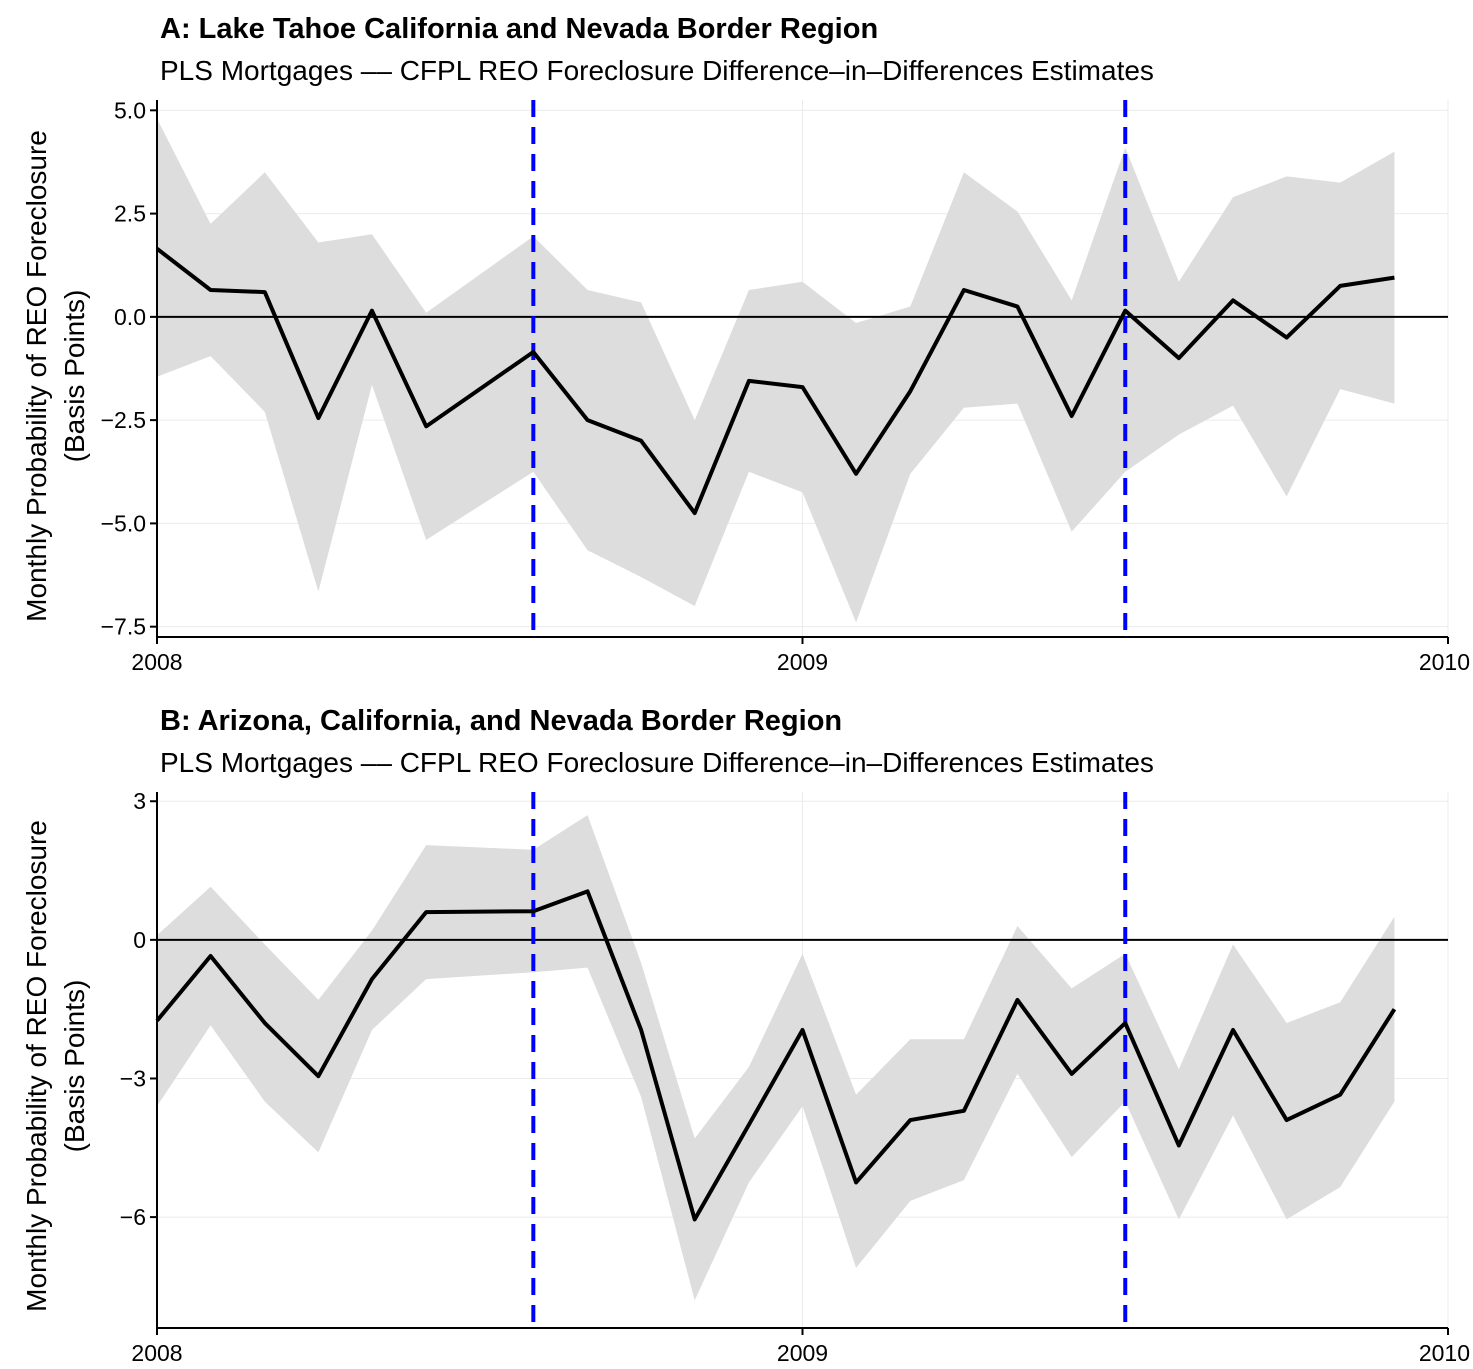  What do you see at coordinates (156, 662) in the screenshot?
I see `panel-a-x-tick-label-0: 2008` at bounding box center [156, 662].